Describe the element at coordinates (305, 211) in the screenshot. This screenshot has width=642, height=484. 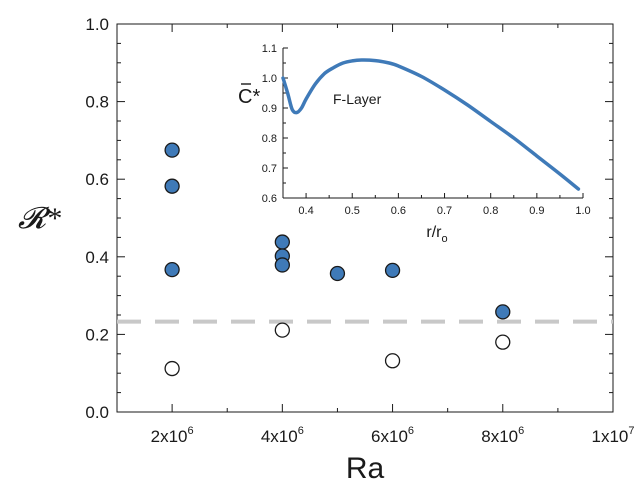
I see `inset-x-tick-label: 0.4` at that location.